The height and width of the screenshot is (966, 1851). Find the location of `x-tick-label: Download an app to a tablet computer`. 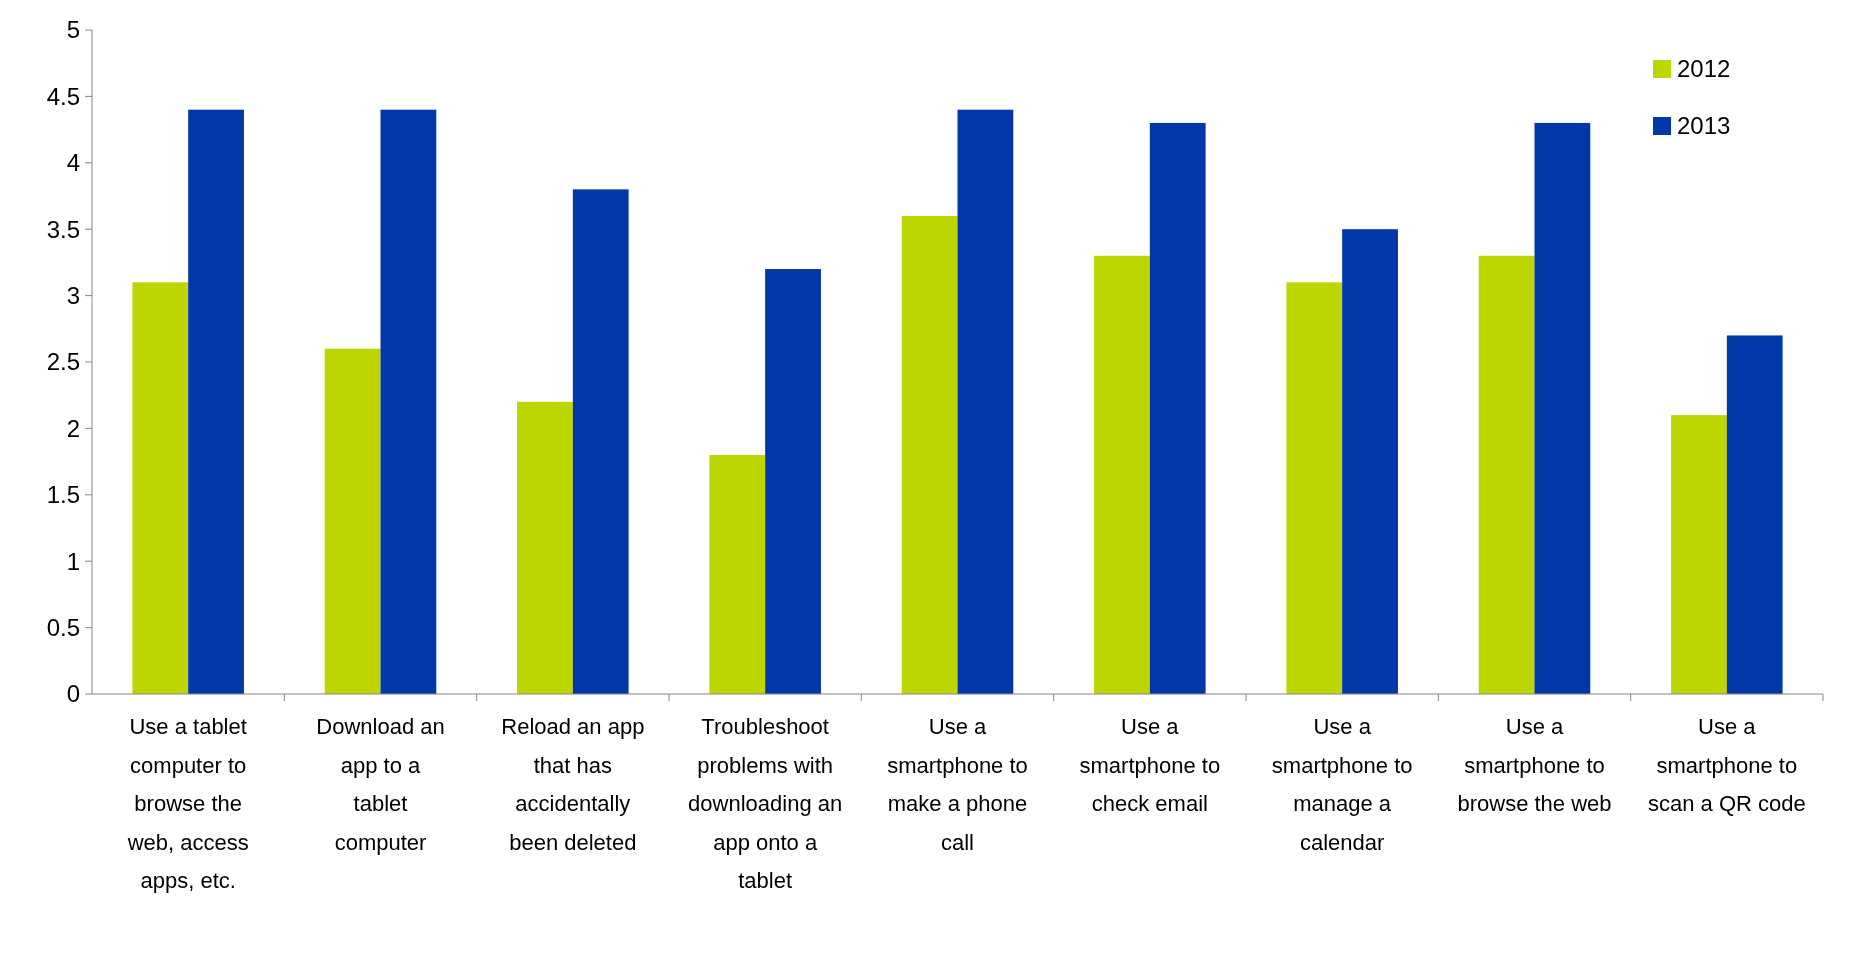

x-tick-label: Download an app to a tablet computer is located at coordinates (380, 784).